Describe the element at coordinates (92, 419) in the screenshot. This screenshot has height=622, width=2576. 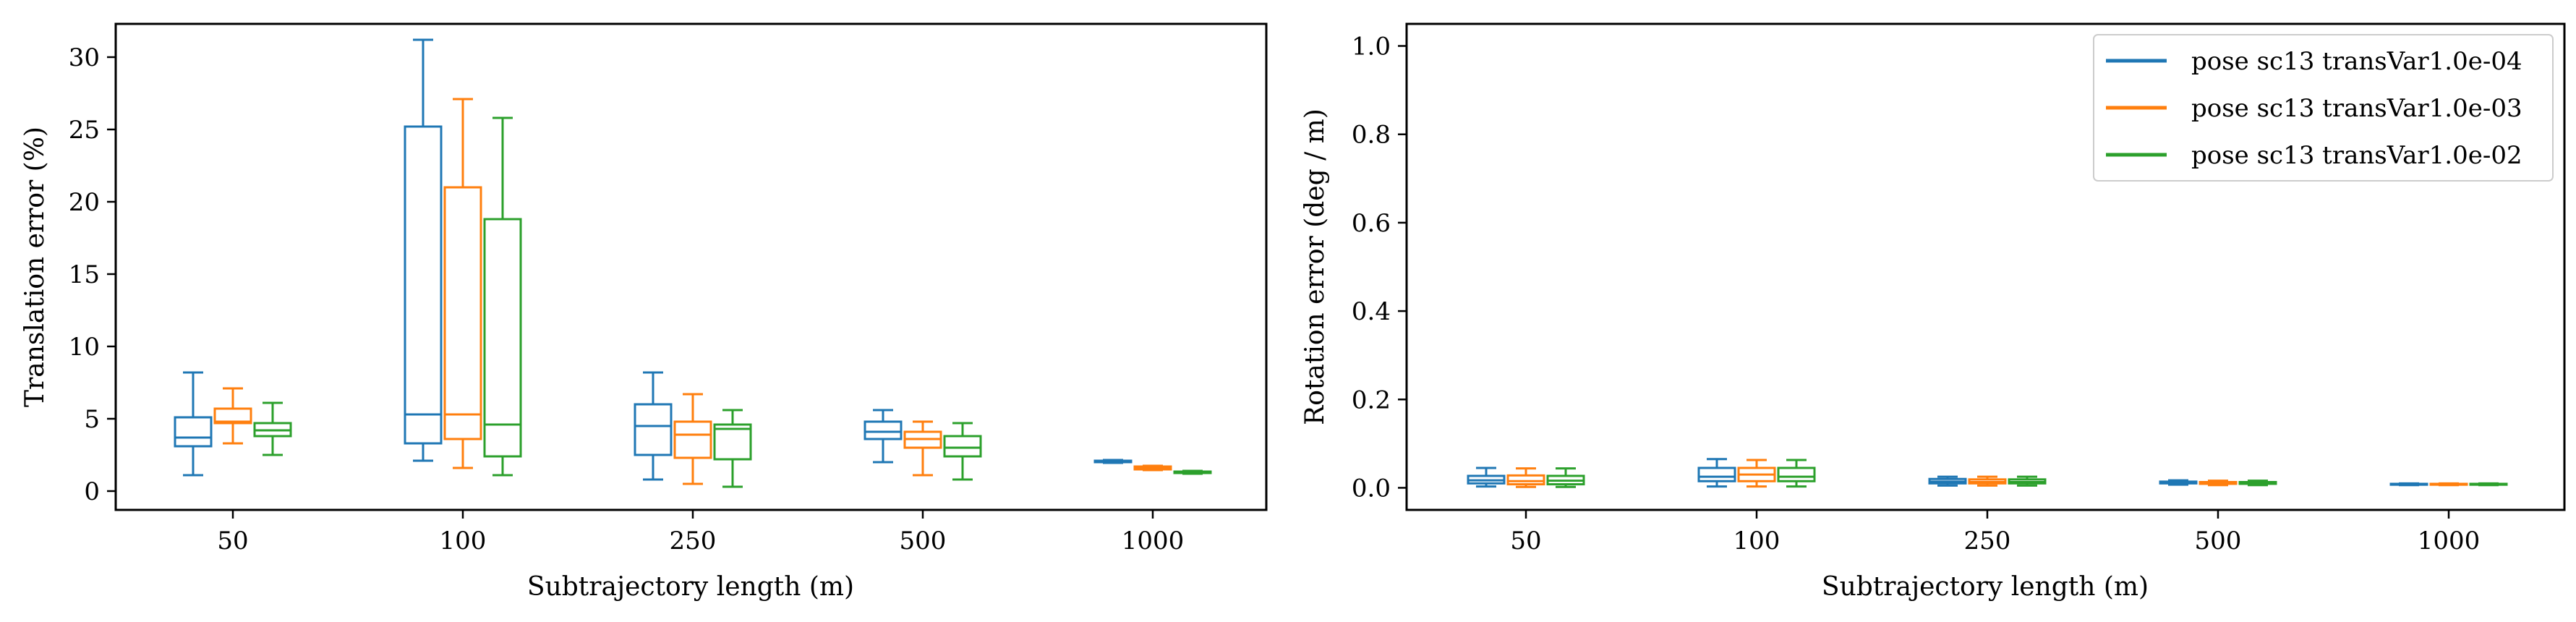
I see `left-y-tick-label-1: 5` at that location.